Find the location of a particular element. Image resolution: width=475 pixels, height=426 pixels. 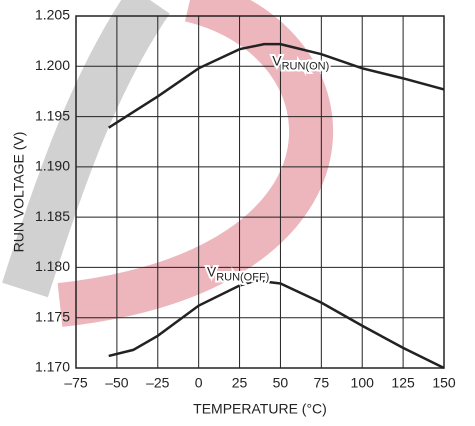

y-tick-label: 1.180 is located at coordinates (52, 266).